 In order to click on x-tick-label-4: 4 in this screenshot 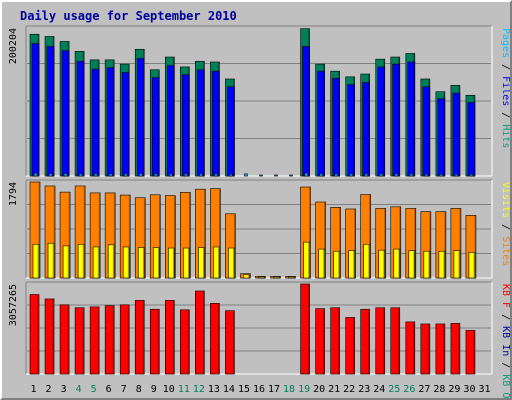, I will do `click(79, 389)`.